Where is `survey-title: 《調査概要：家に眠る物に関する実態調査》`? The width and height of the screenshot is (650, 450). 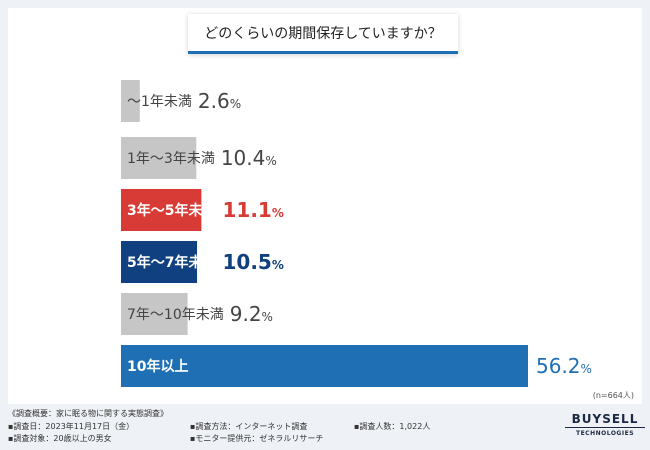
survey-title: 《調査概要：家に眠る物に関する実態調査》 is located at coordinates (88, 413).